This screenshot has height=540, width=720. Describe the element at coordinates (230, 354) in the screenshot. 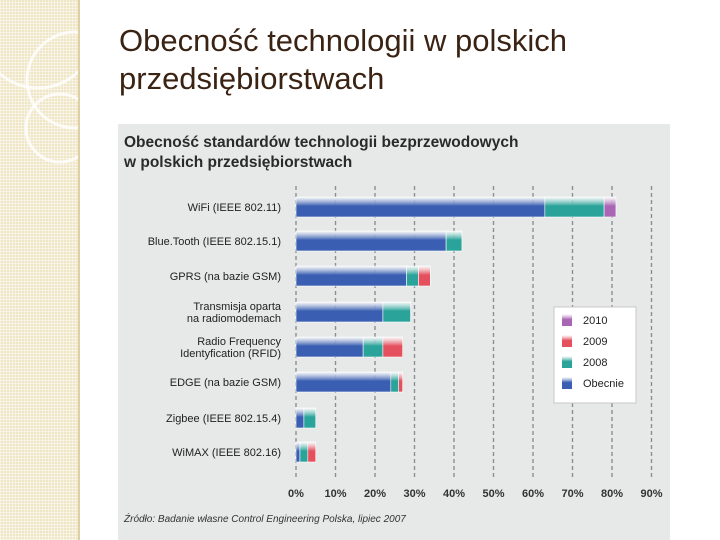

I see `category-label: Identyfication (RFID)` at that location.